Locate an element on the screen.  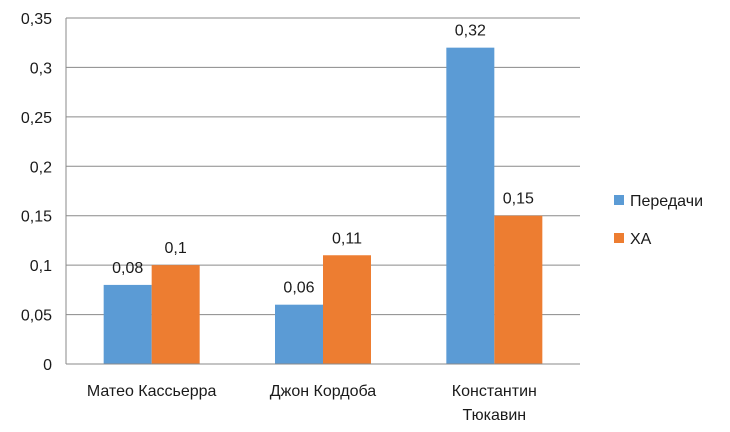
data-label: 0,06 is located at coordinates (298, 288).